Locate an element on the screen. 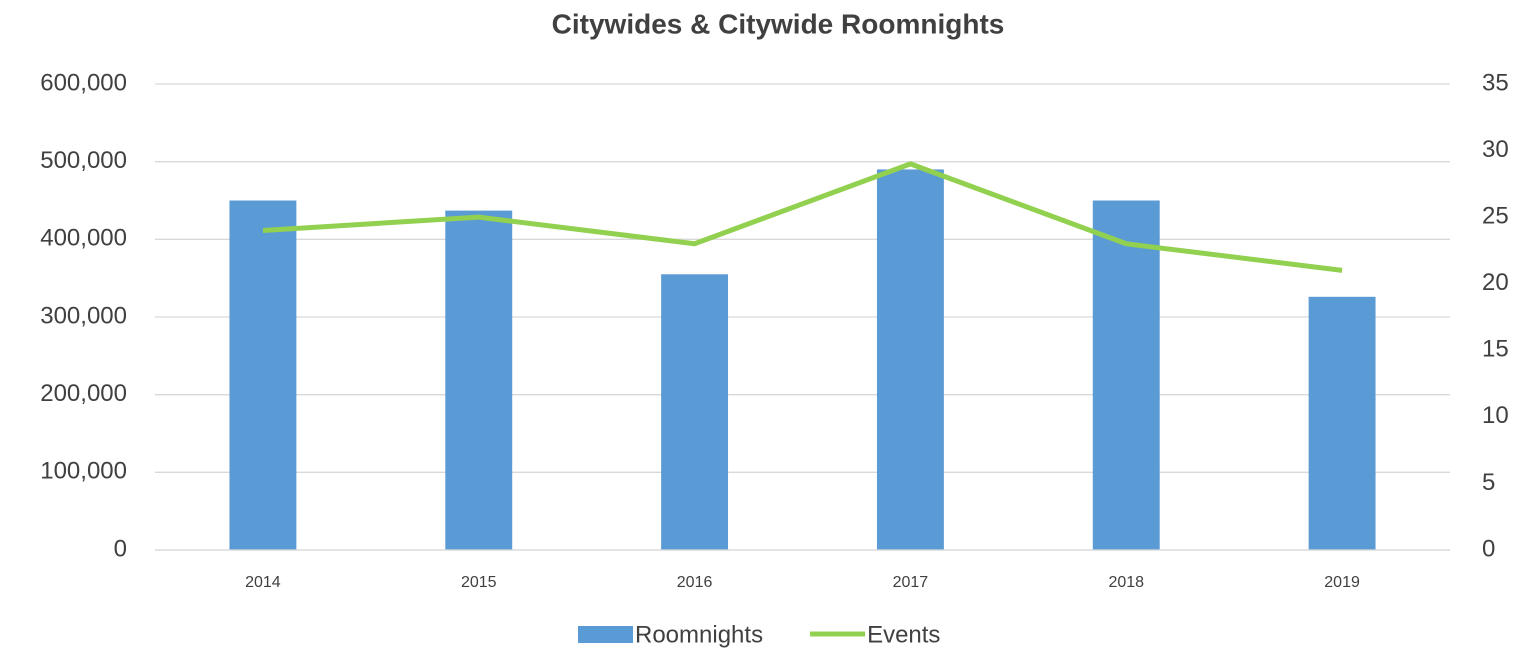  x-tick-label: 2019 is located at coordinates (1342, 582).